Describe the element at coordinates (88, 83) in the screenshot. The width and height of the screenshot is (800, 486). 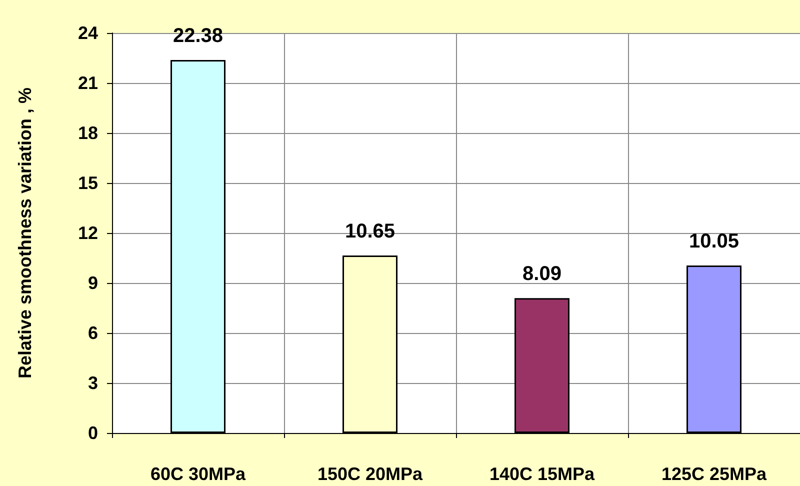
I see `y-tick-label: 21` at that location.